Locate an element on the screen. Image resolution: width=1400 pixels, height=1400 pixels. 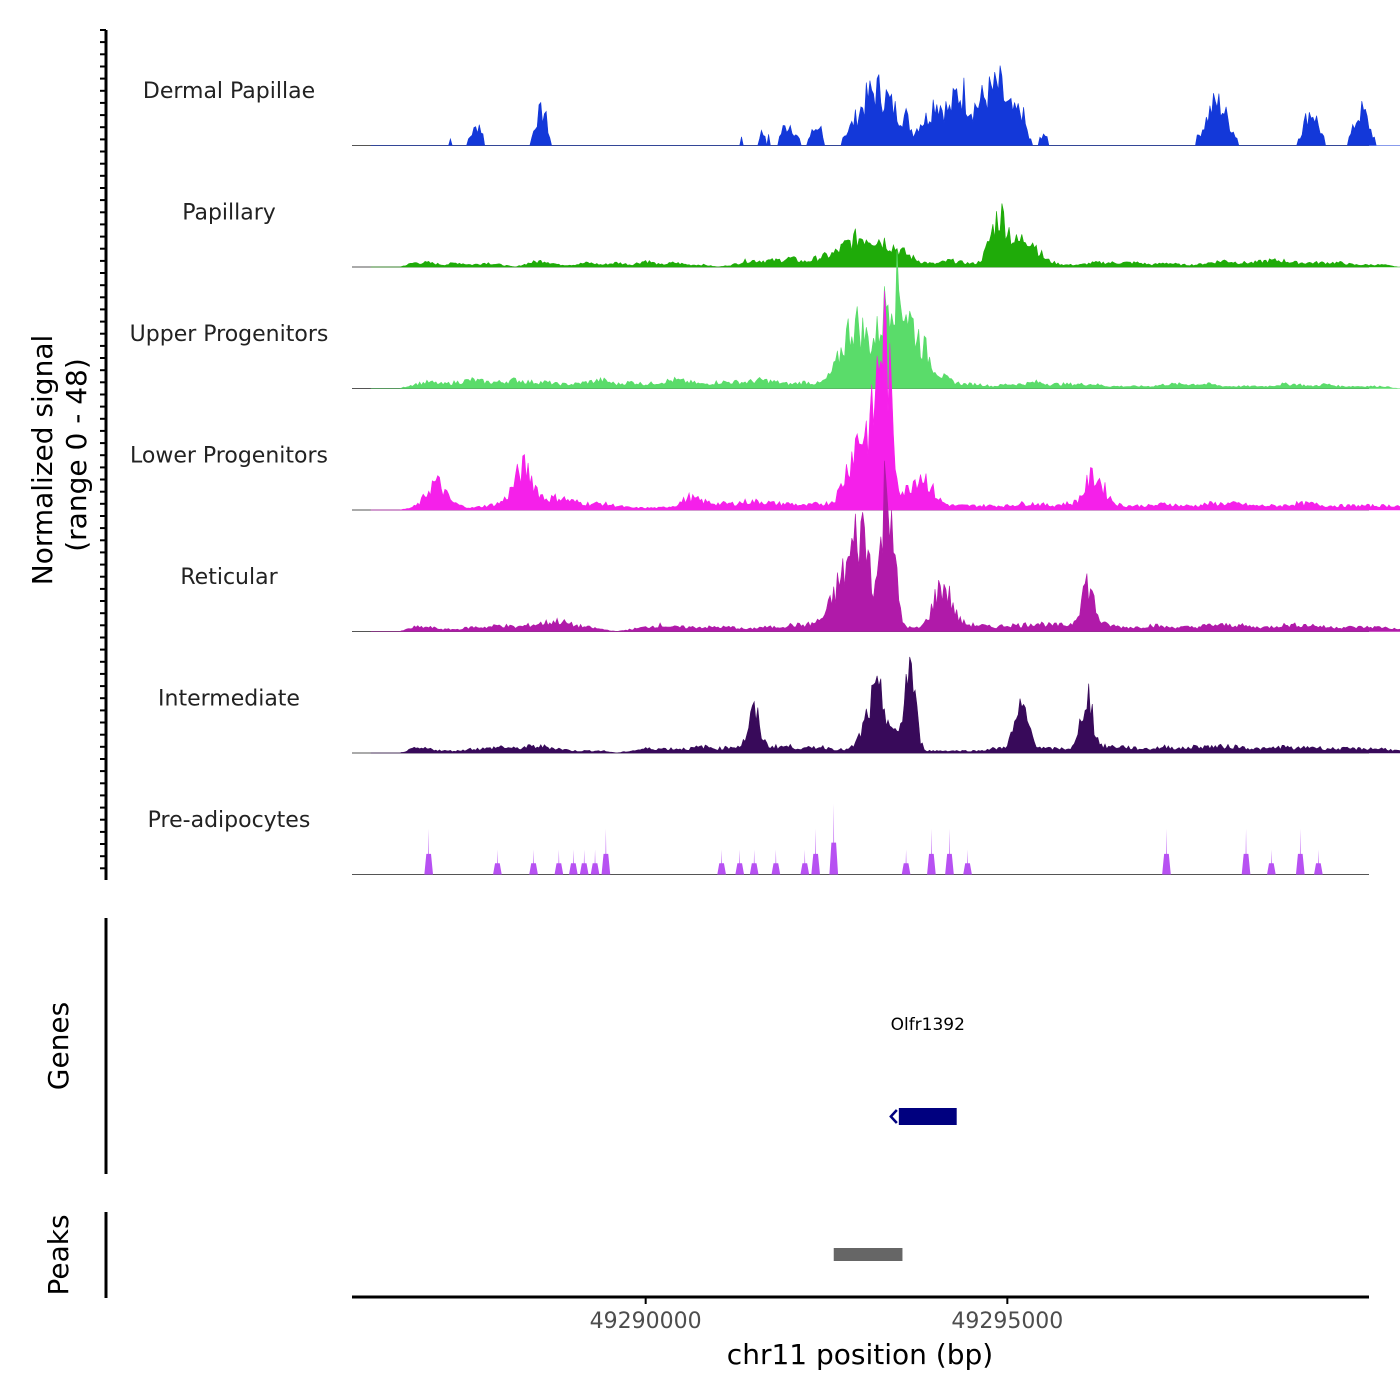
track-label: Lower Progenitors is located at coordinates (229, 456).